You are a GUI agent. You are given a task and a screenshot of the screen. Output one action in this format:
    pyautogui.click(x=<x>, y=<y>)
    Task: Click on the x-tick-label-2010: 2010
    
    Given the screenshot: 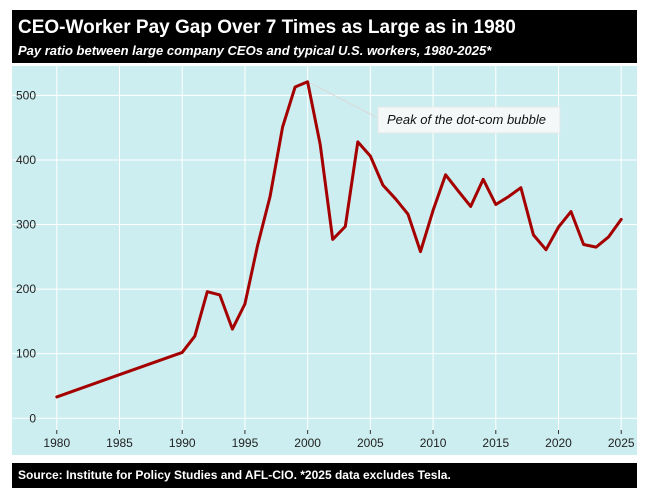 What is the action you would take?
    pyautogui.click(x=433, y=443)
    